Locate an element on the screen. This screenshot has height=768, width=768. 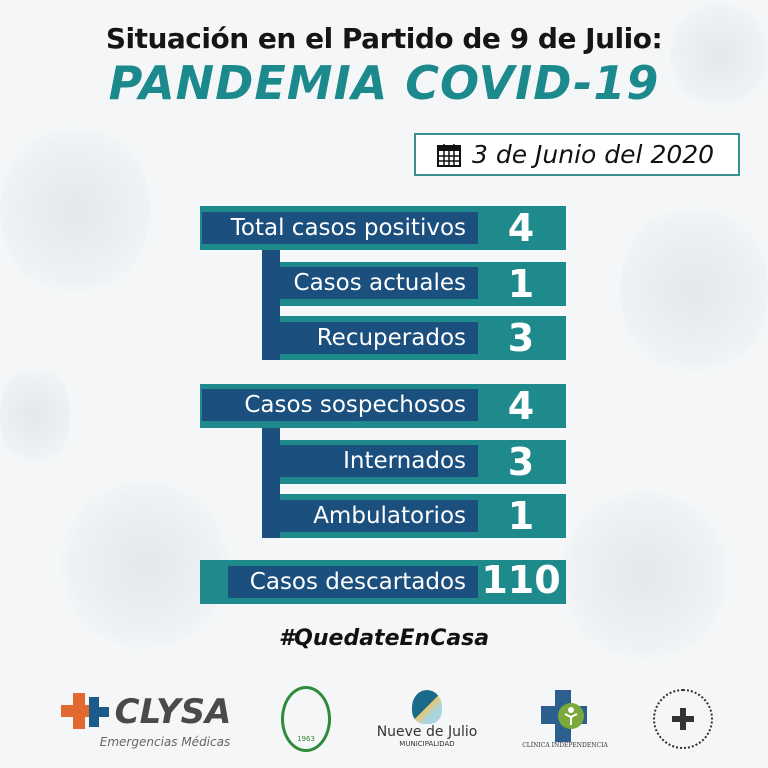
stat-label: Casos descartados is located at coordinates (353, 582).